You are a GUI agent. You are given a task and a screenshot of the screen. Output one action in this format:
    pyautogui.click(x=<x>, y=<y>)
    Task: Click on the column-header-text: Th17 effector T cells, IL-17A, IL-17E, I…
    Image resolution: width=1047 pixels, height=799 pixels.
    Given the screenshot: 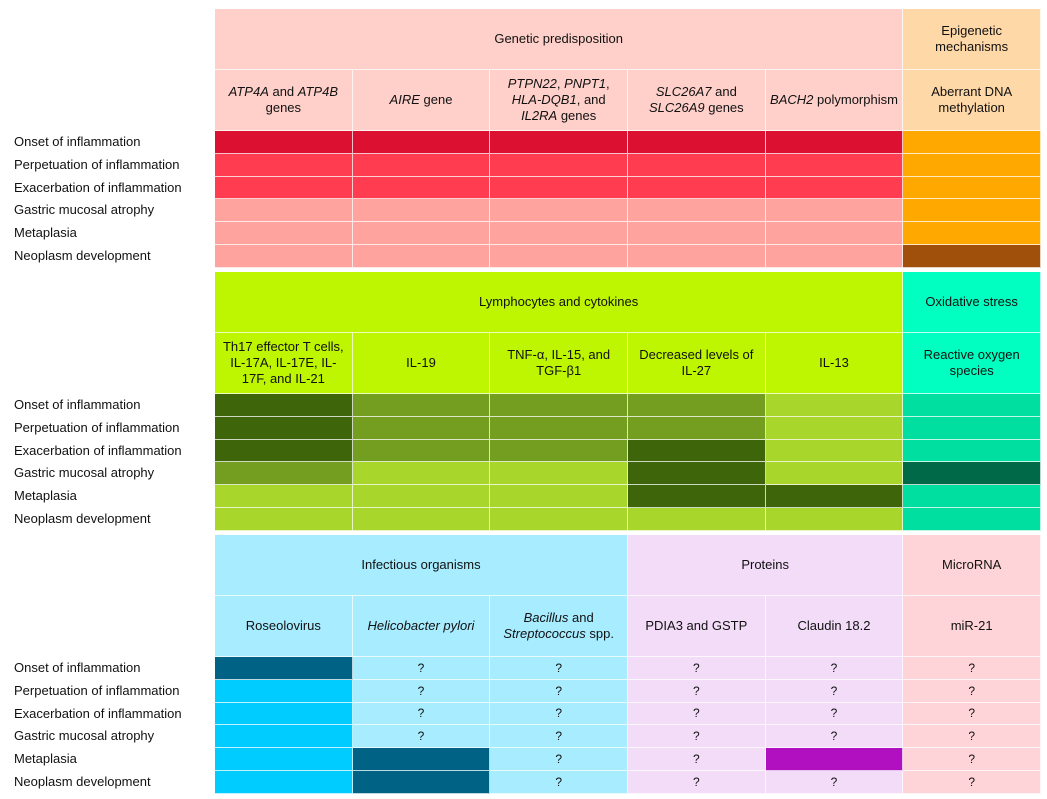 What is the action you would take?
    pyautogui.click(x=283, y=363)
    